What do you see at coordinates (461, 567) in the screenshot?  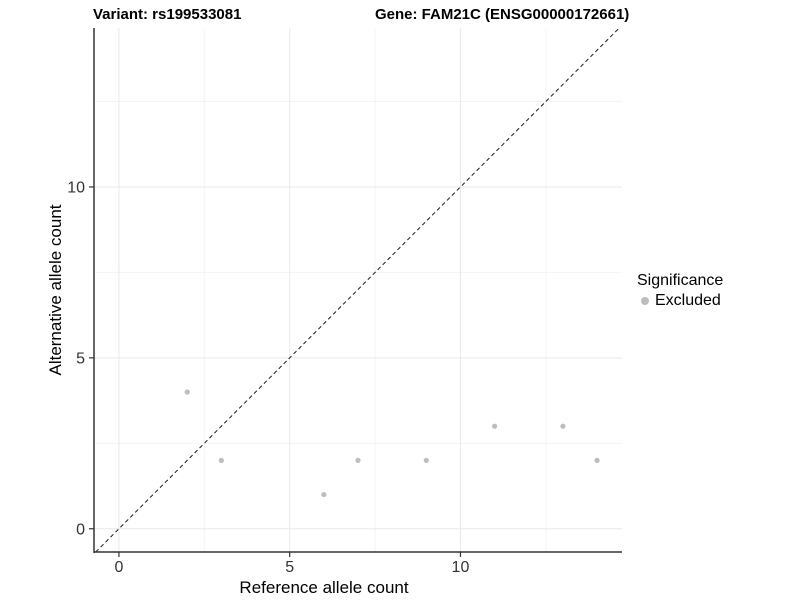 I see `x-tick-label: 10` at bounding box center [461, 567].